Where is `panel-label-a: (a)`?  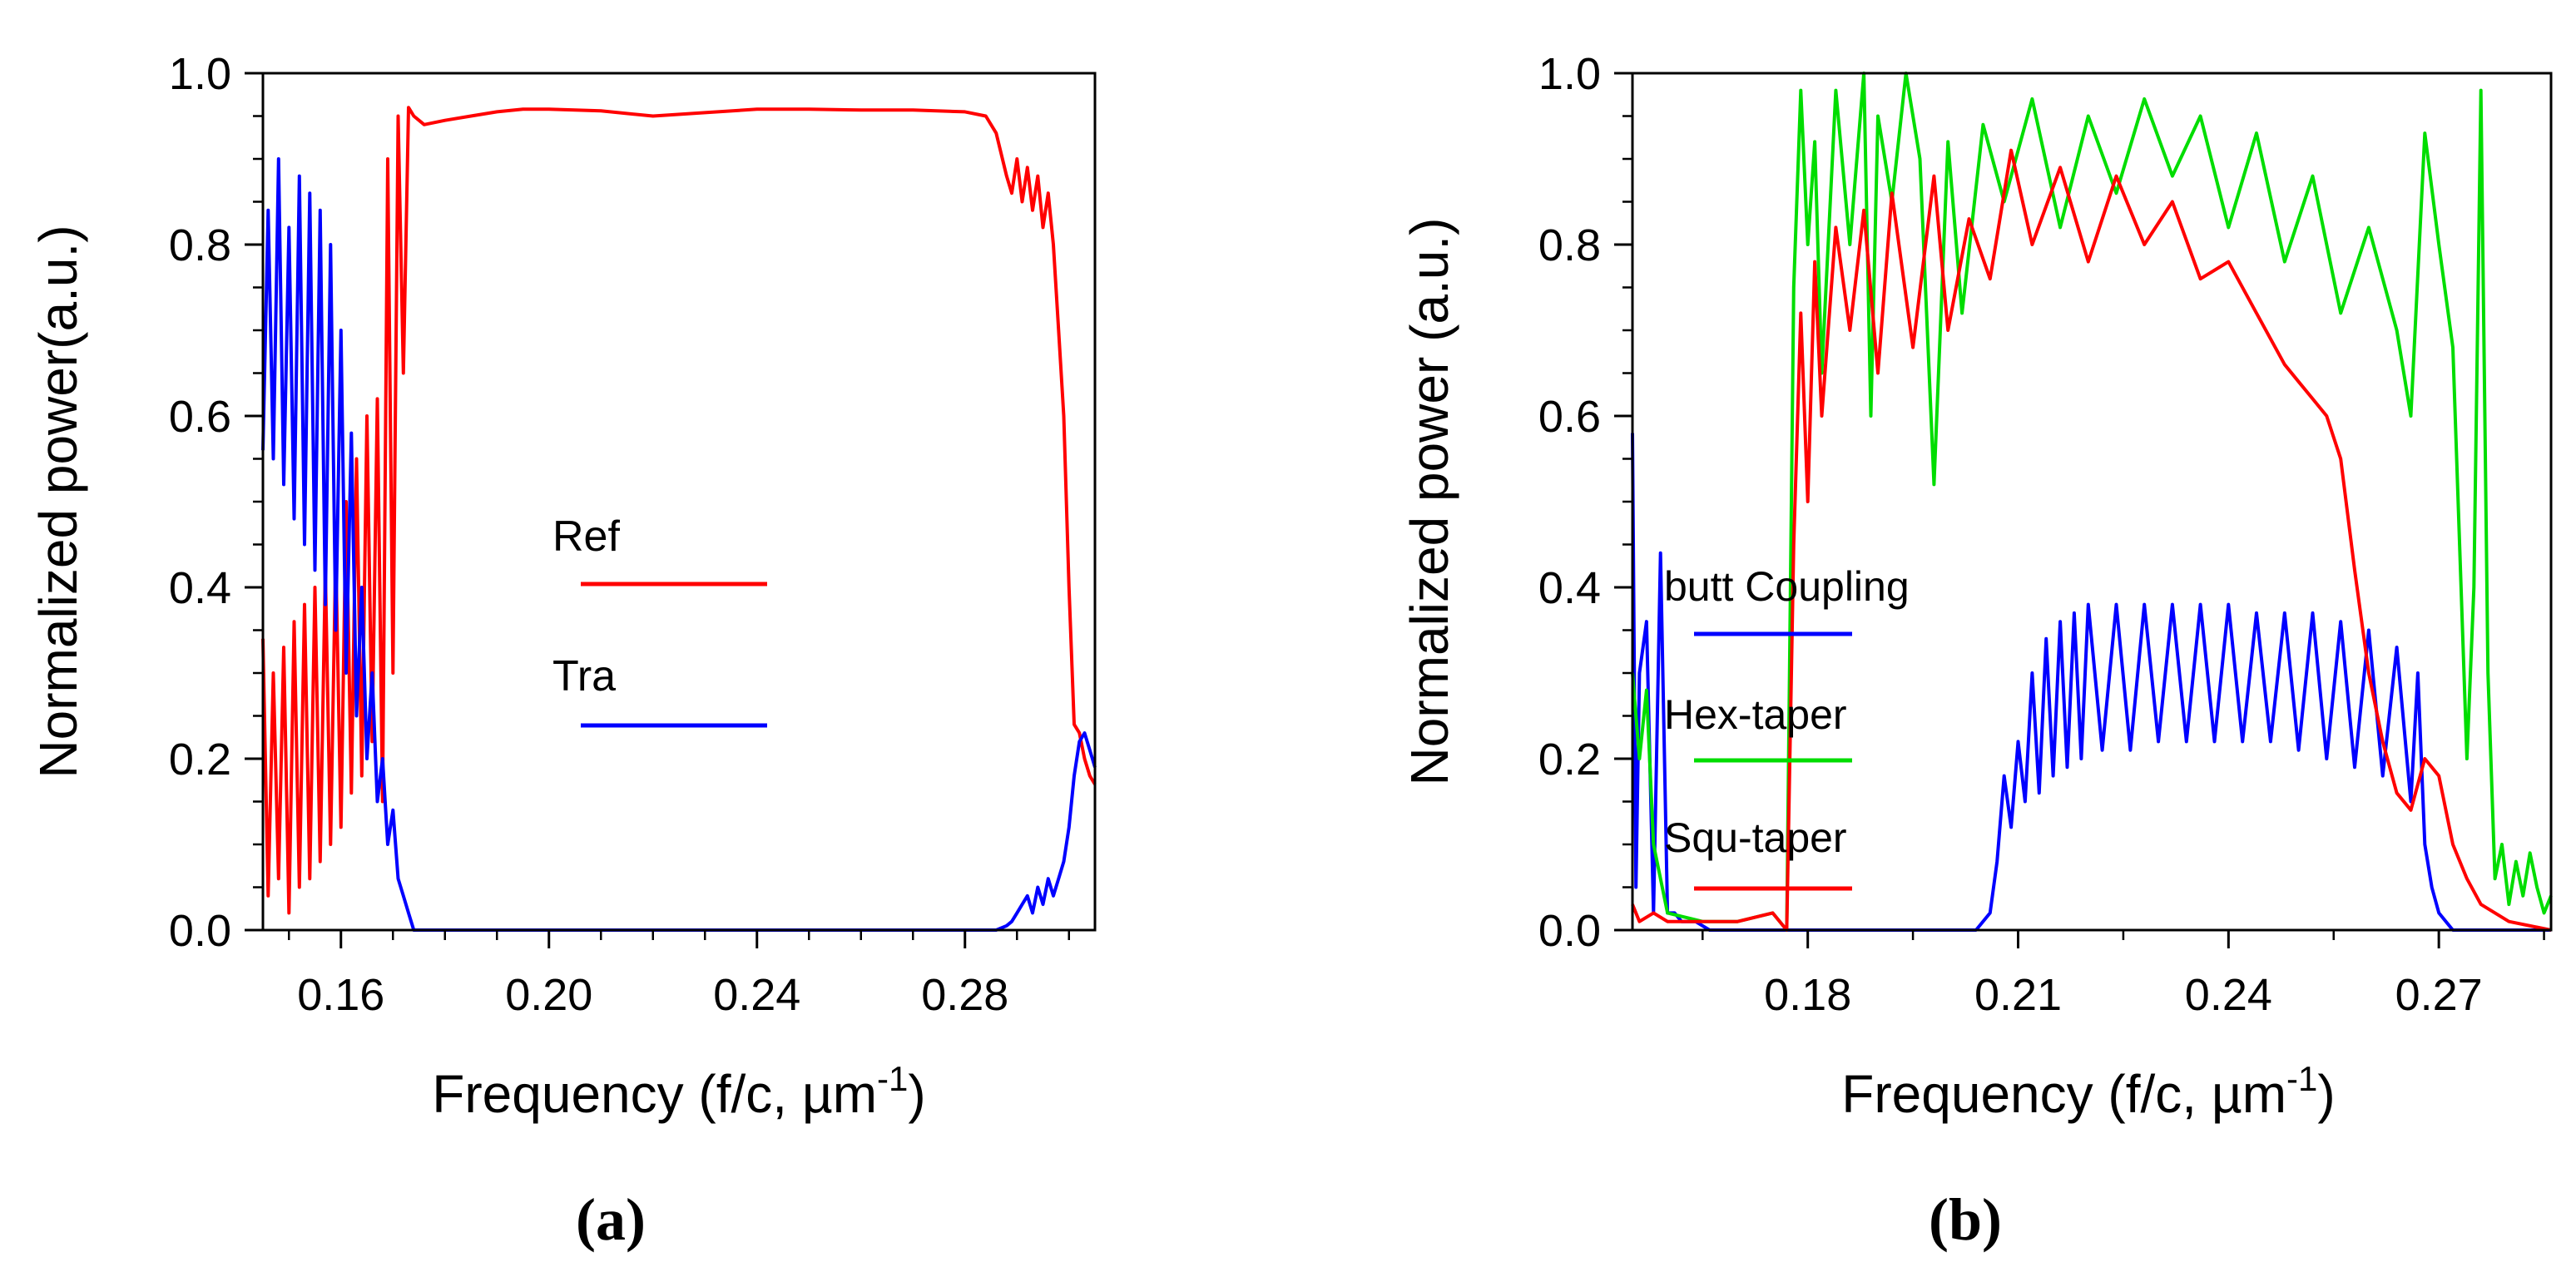
panel-label-a: (a) is located at coordinates (611, 1219).